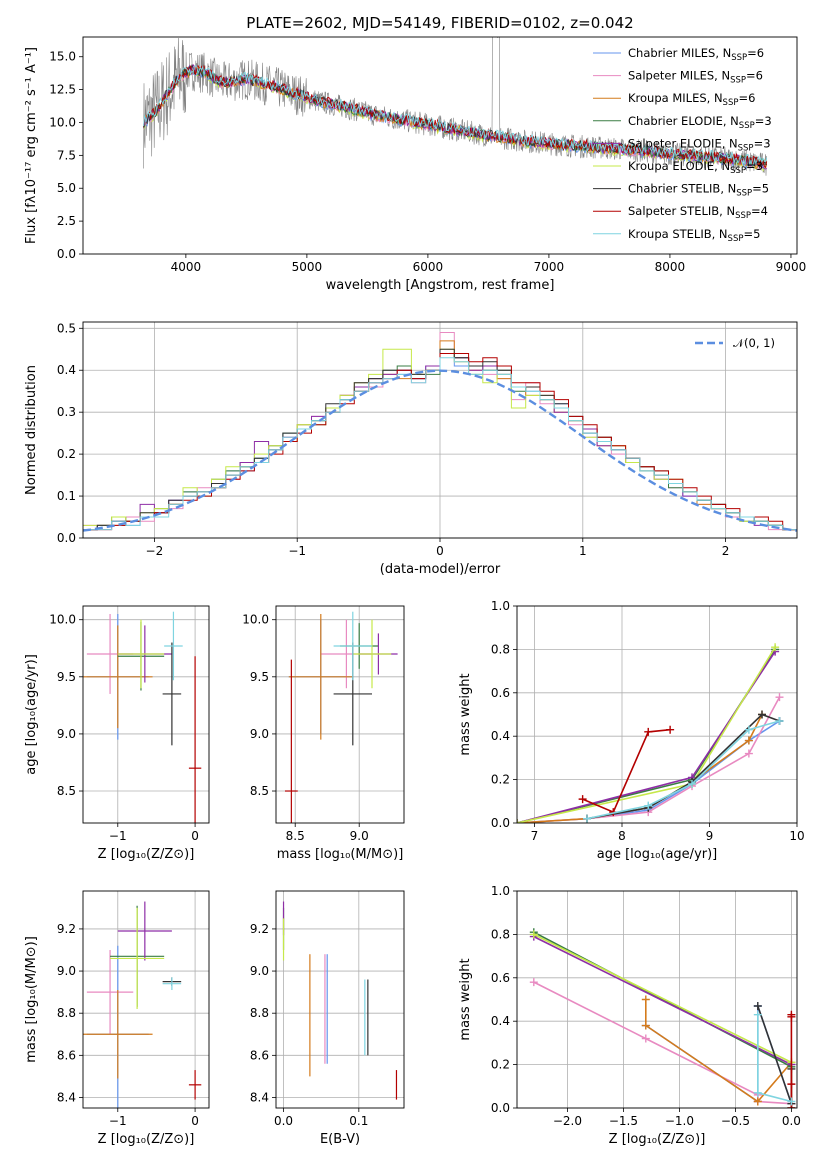  What do you see at coordinates (440, 285) in the screenshot?
I see `x-axis-label: wavelength [Angstrom, rest frame]` at bounding box center [440, 285].